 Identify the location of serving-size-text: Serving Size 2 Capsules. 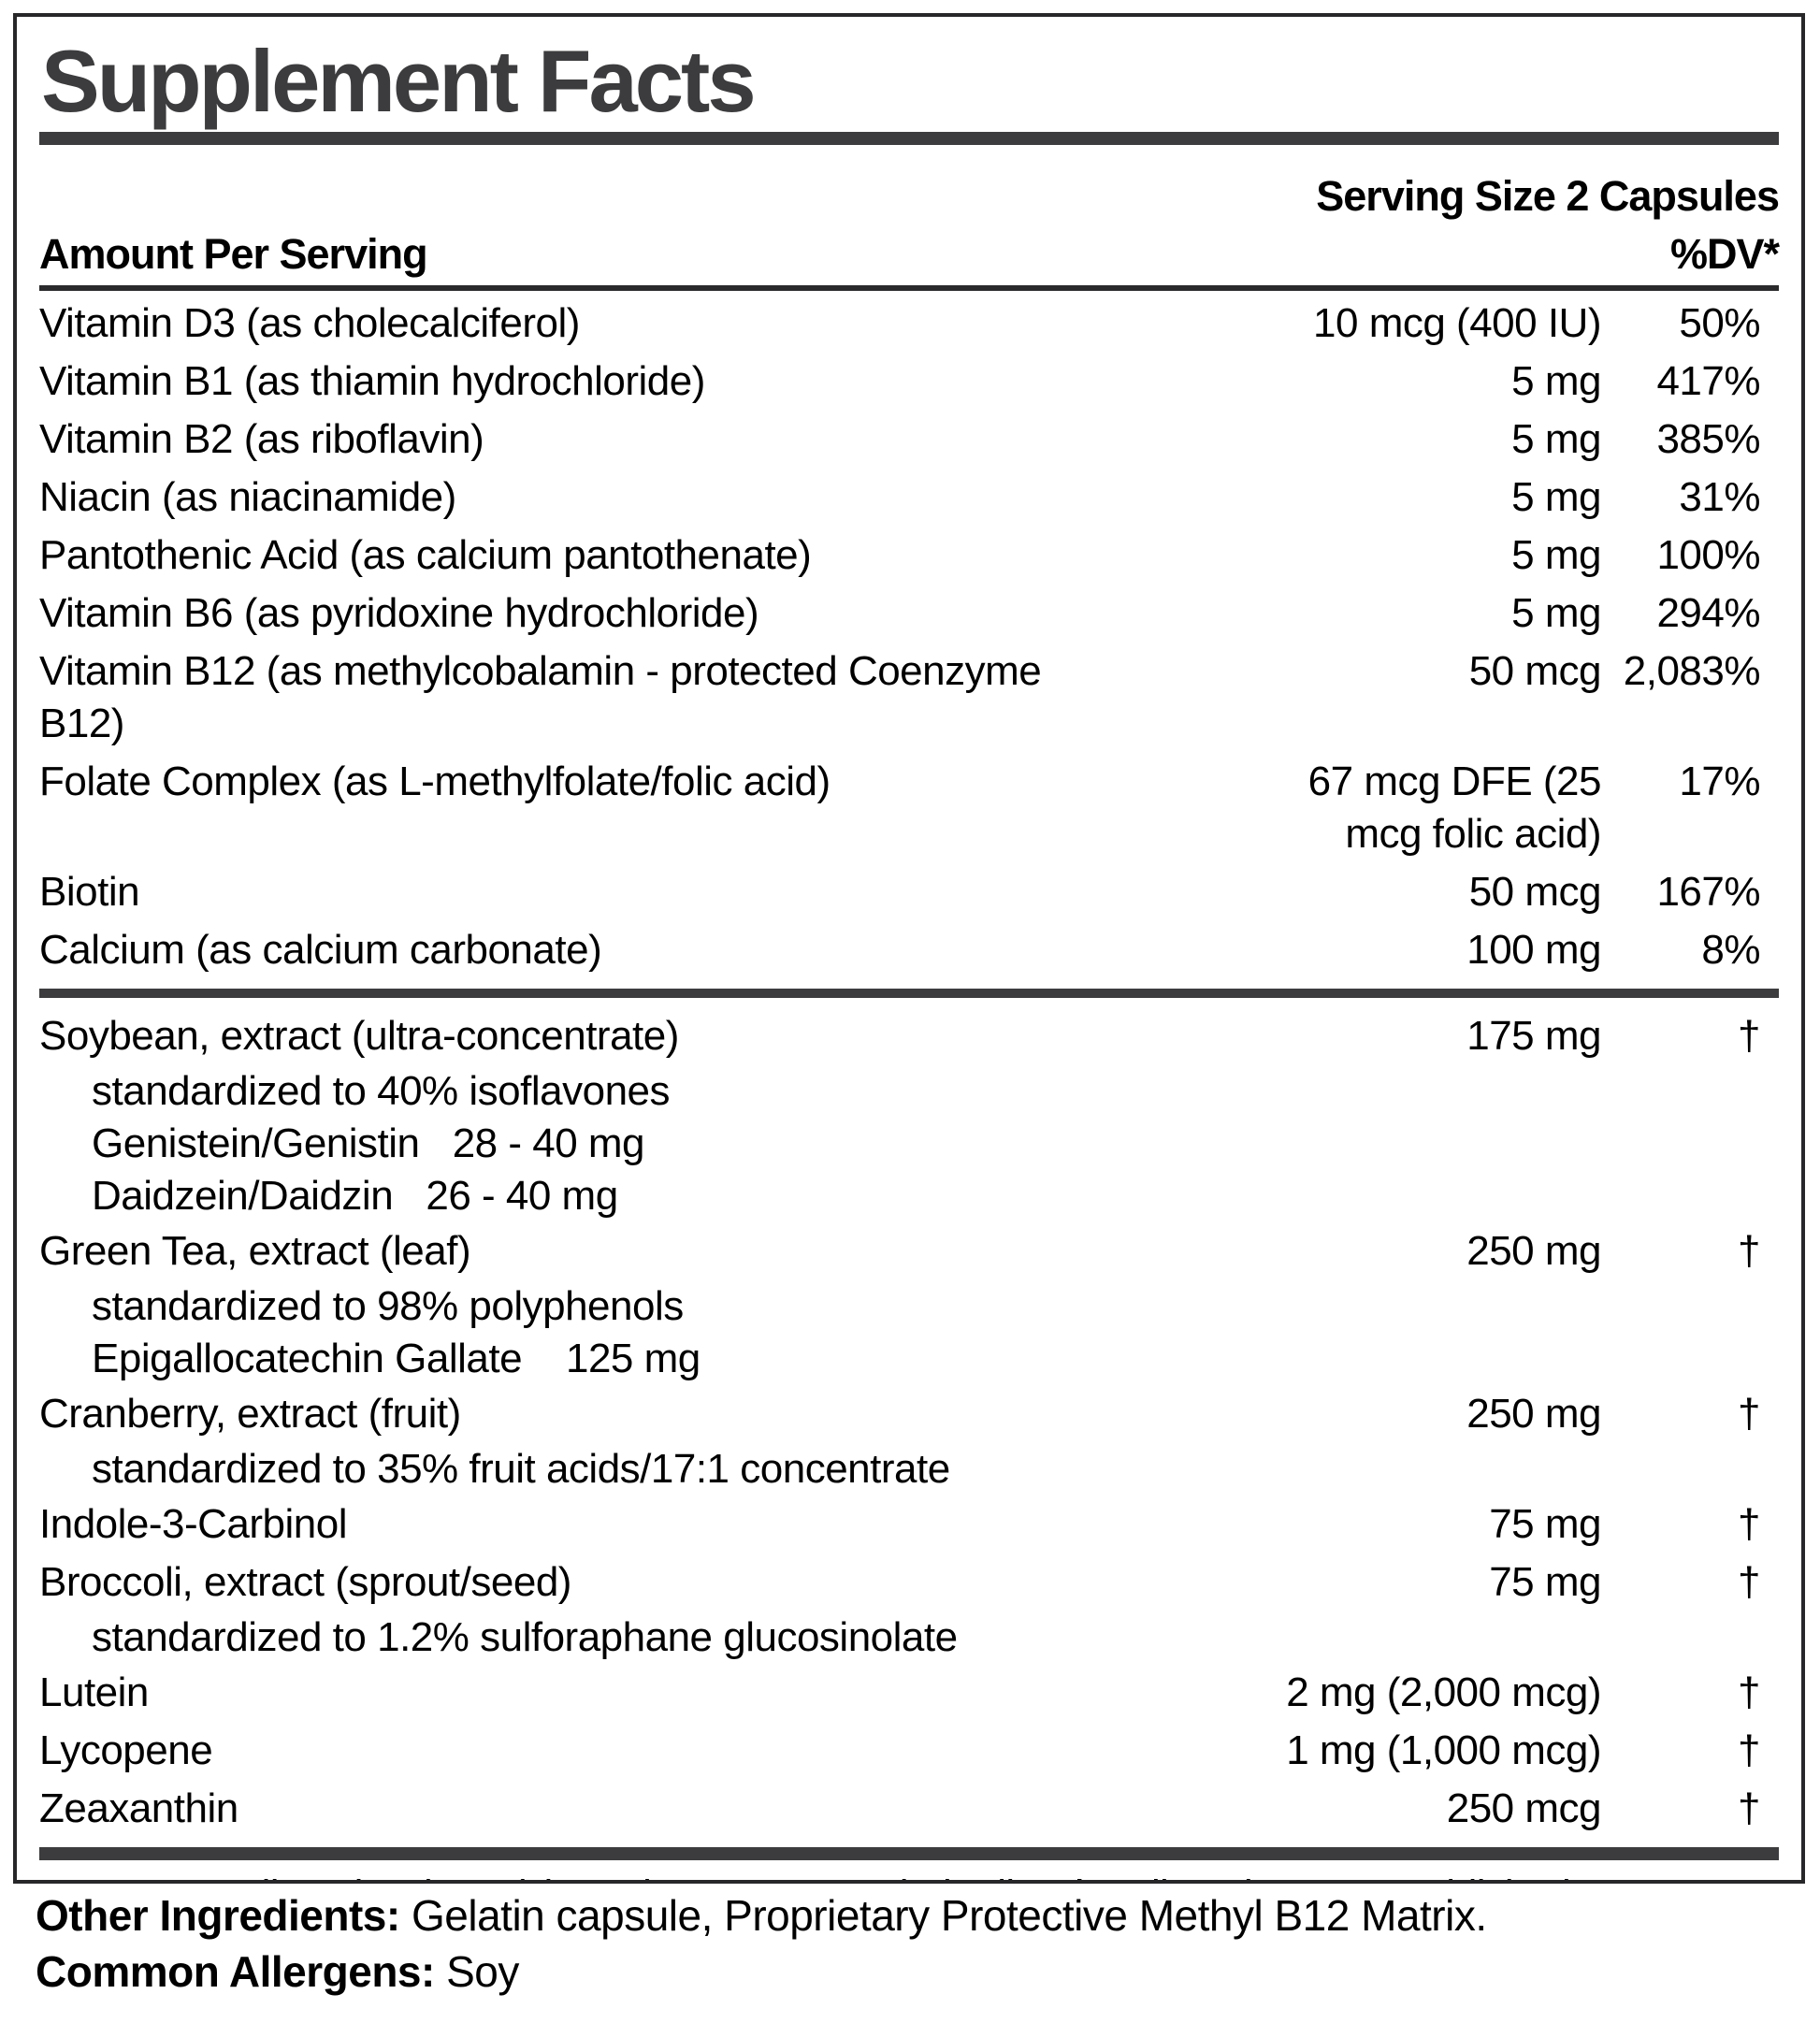
(1548, 195).